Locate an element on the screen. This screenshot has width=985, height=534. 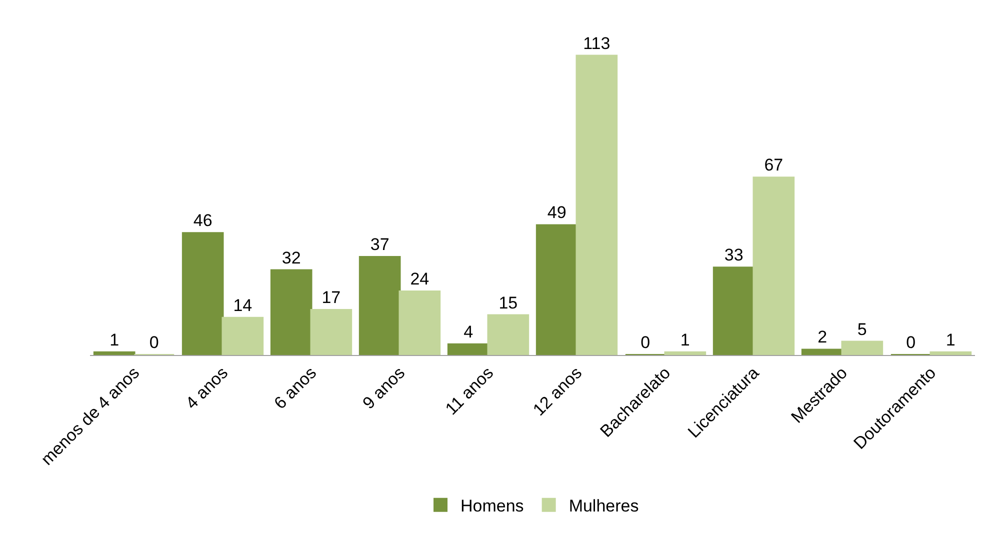
data-label: 67 is located at coordinates (774, 165).